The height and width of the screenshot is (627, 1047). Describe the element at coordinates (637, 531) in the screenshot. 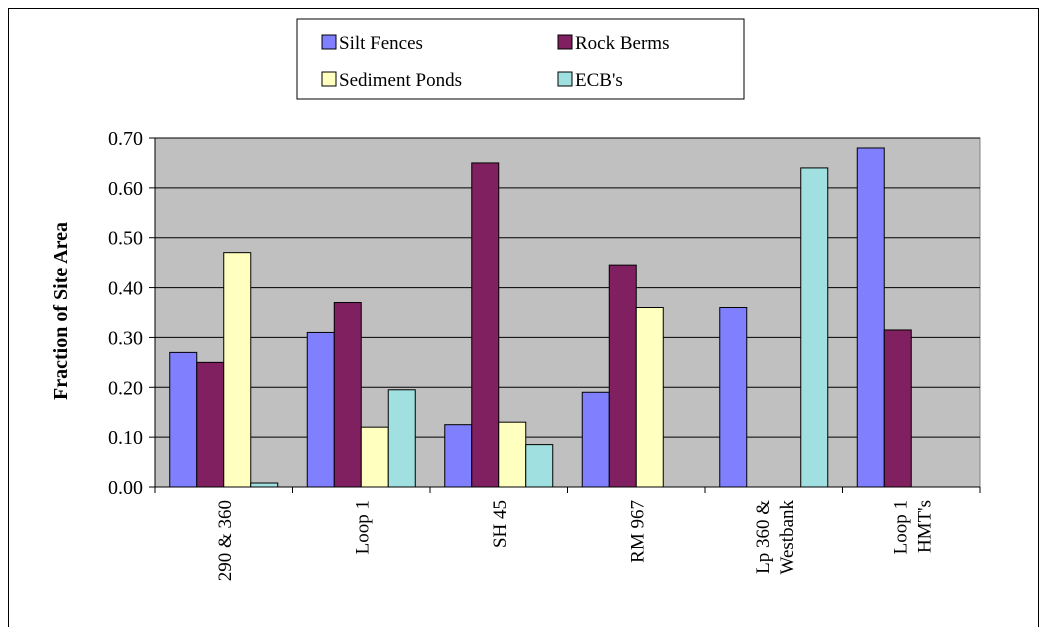

I see `category-label: RM 967` at that location.